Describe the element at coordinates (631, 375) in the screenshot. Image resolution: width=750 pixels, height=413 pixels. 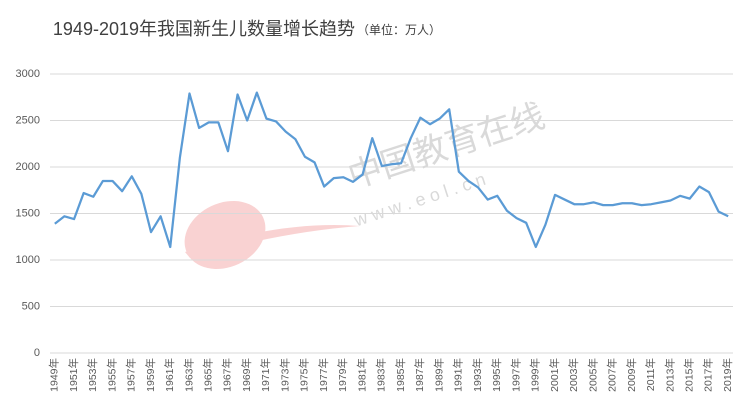
I see `x-tick-label: 2009年` at that location.